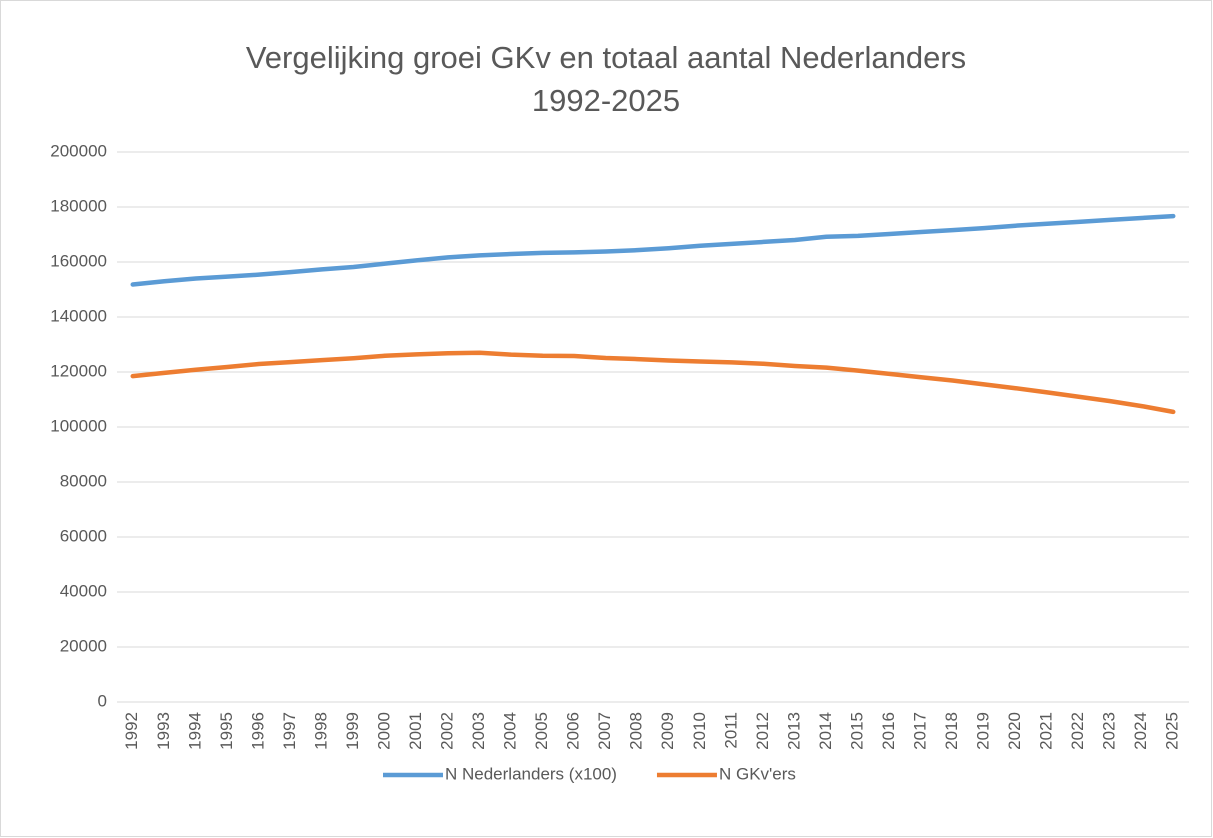 Image resolution: width=1213 pixels, height=838 pixels. Describe the element at coordinates (793, 731) in the screenshot. I see `x-tick-label: 2013` at that location.